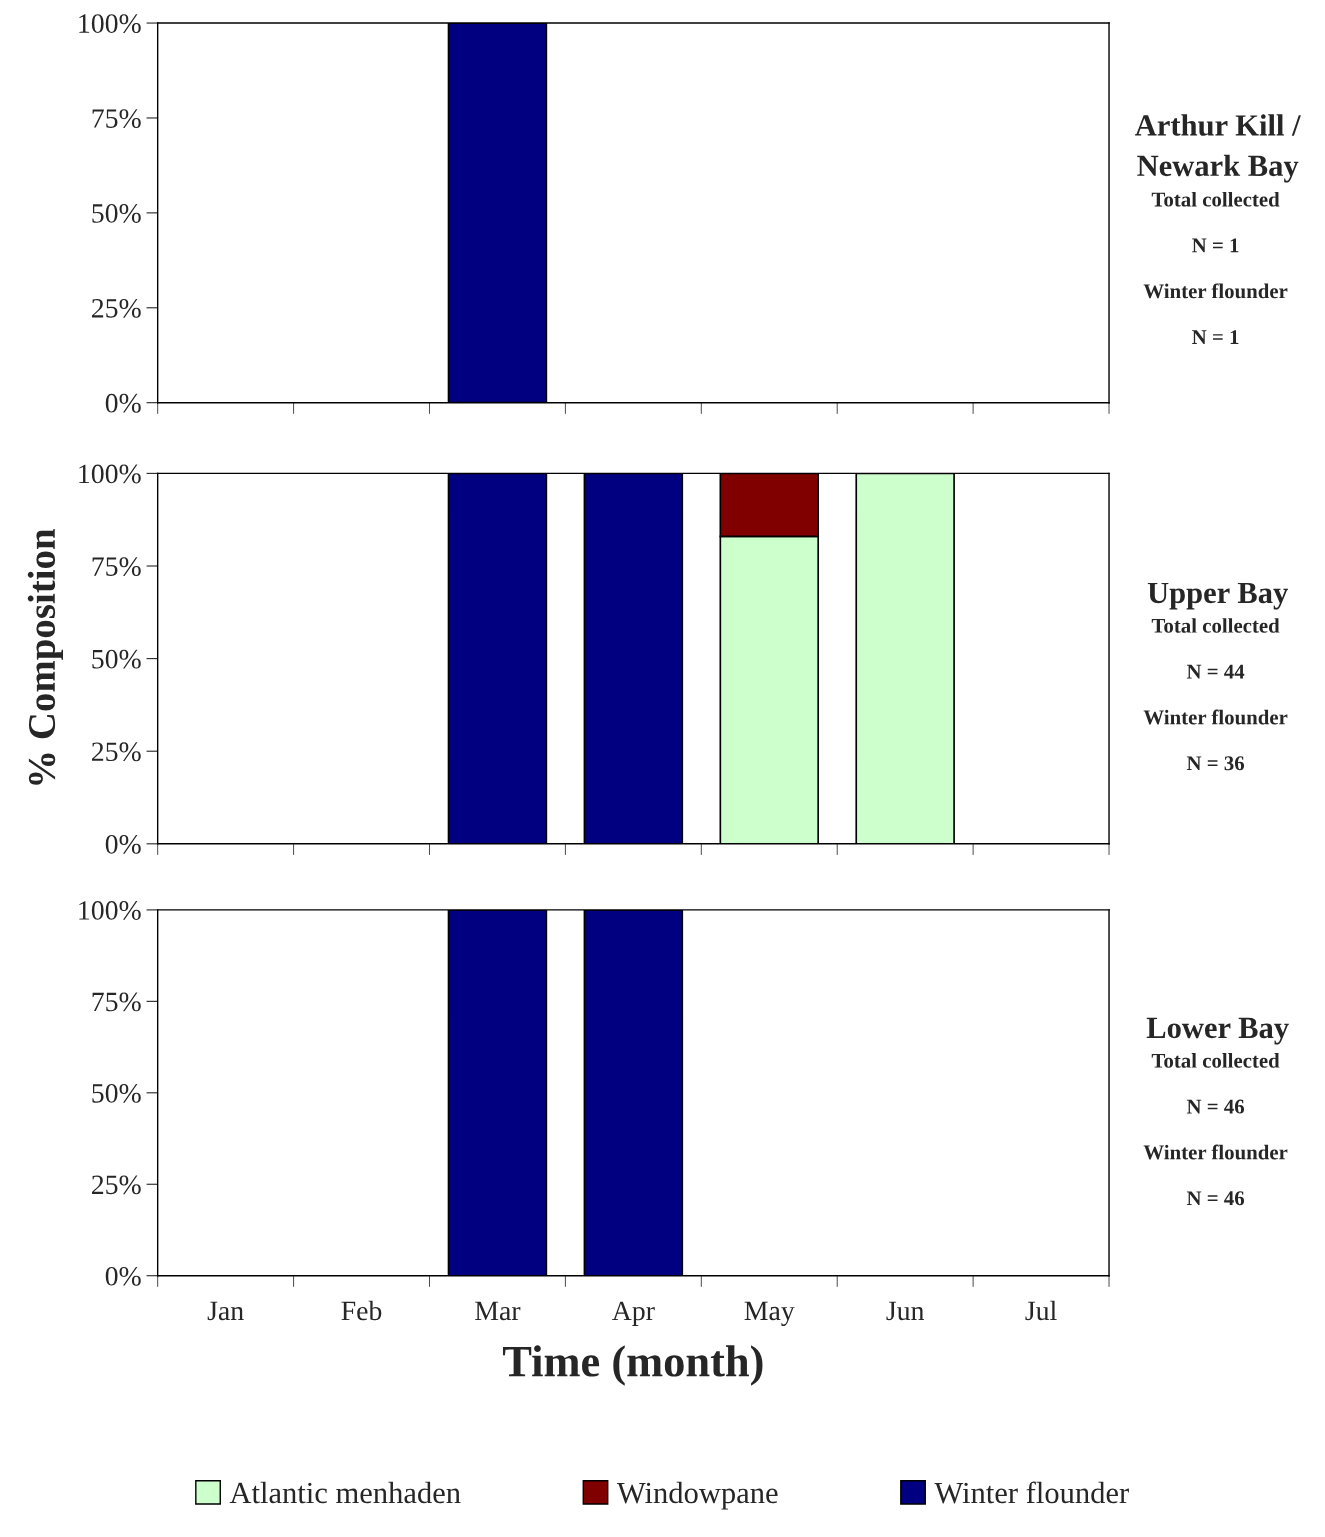 The height and width of the screenshot is (1537, 1325). What do you see at coordinates (633, 1313) in the screenshot?
I see `x-tick-label: Apr` at bounding box center [633, 1313].